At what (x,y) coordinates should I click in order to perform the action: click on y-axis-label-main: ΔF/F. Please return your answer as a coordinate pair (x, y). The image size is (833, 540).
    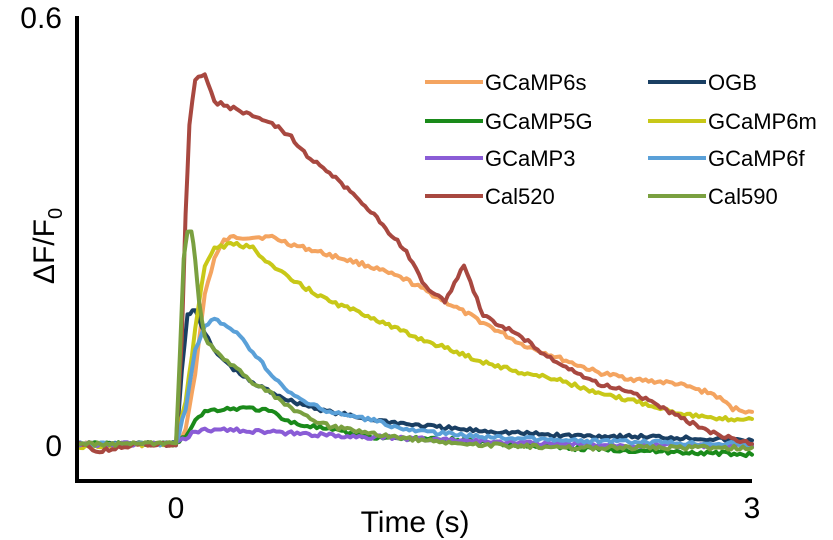
    Looking at the image, I should click on (44, 251).